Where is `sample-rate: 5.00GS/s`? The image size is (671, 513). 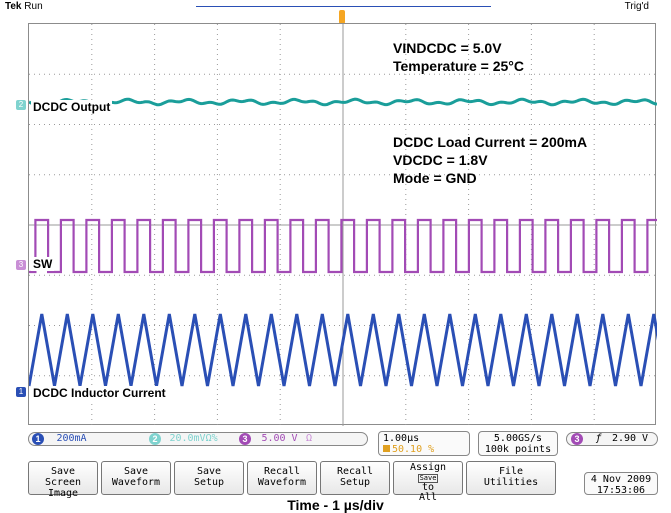 sample-rate: 5.00GS/s is located at coordinates (518, 438).